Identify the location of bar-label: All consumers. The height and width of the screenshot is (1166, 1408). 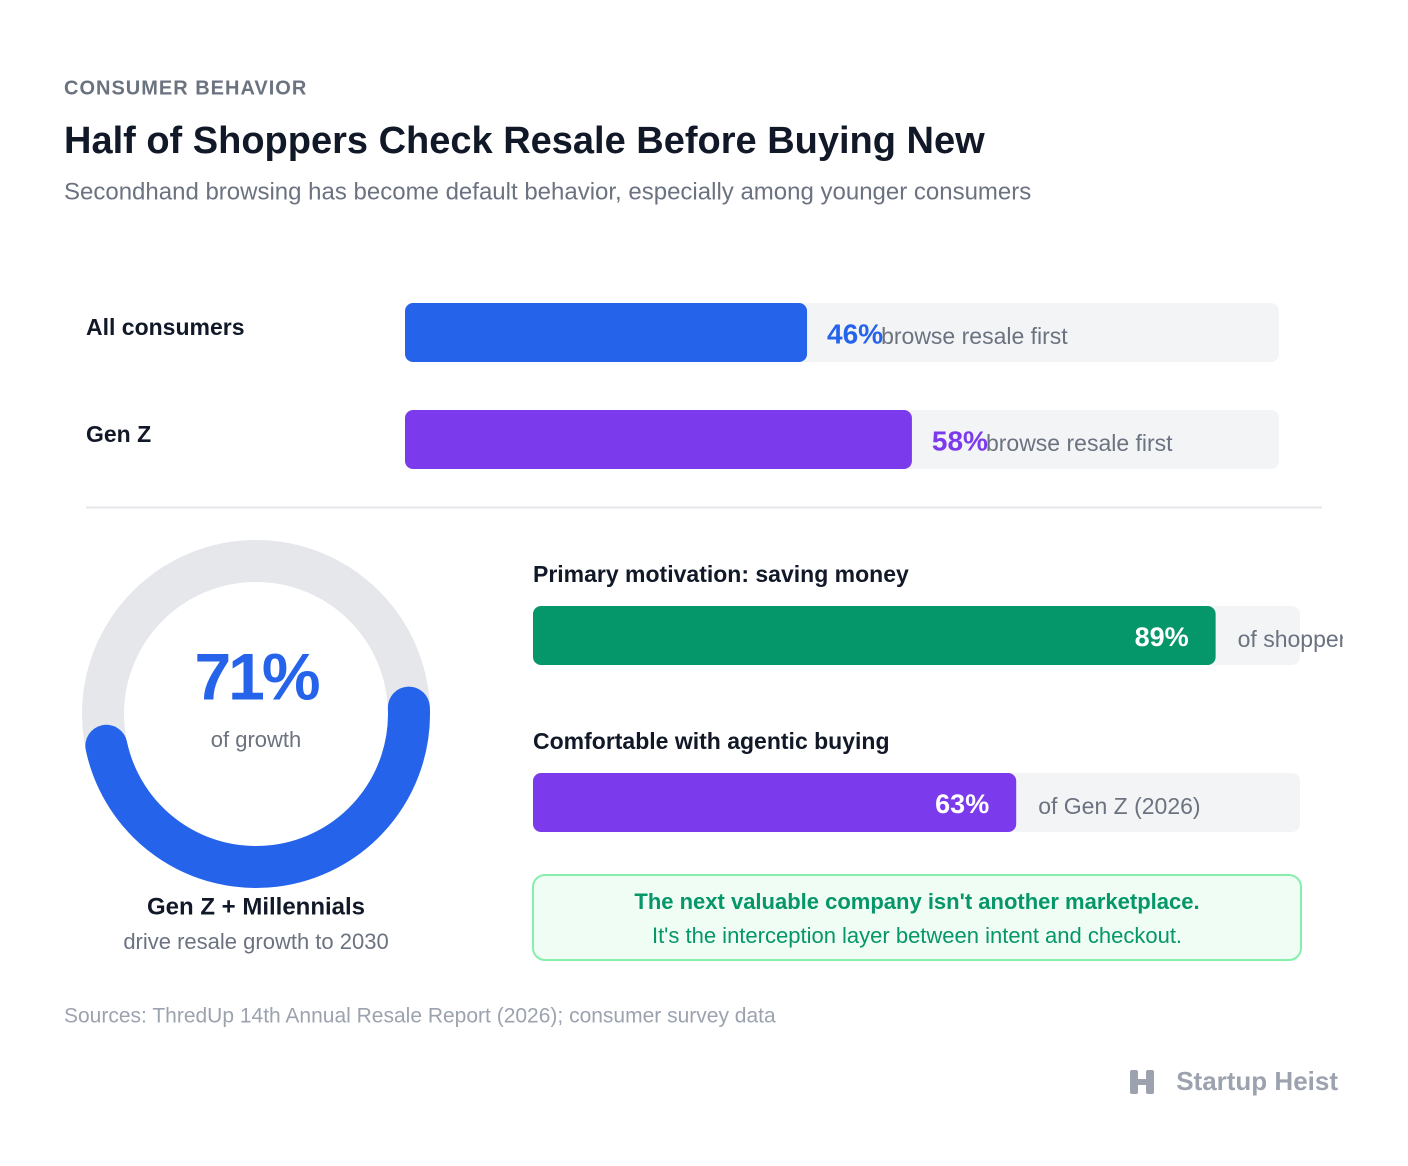
(165, 327).